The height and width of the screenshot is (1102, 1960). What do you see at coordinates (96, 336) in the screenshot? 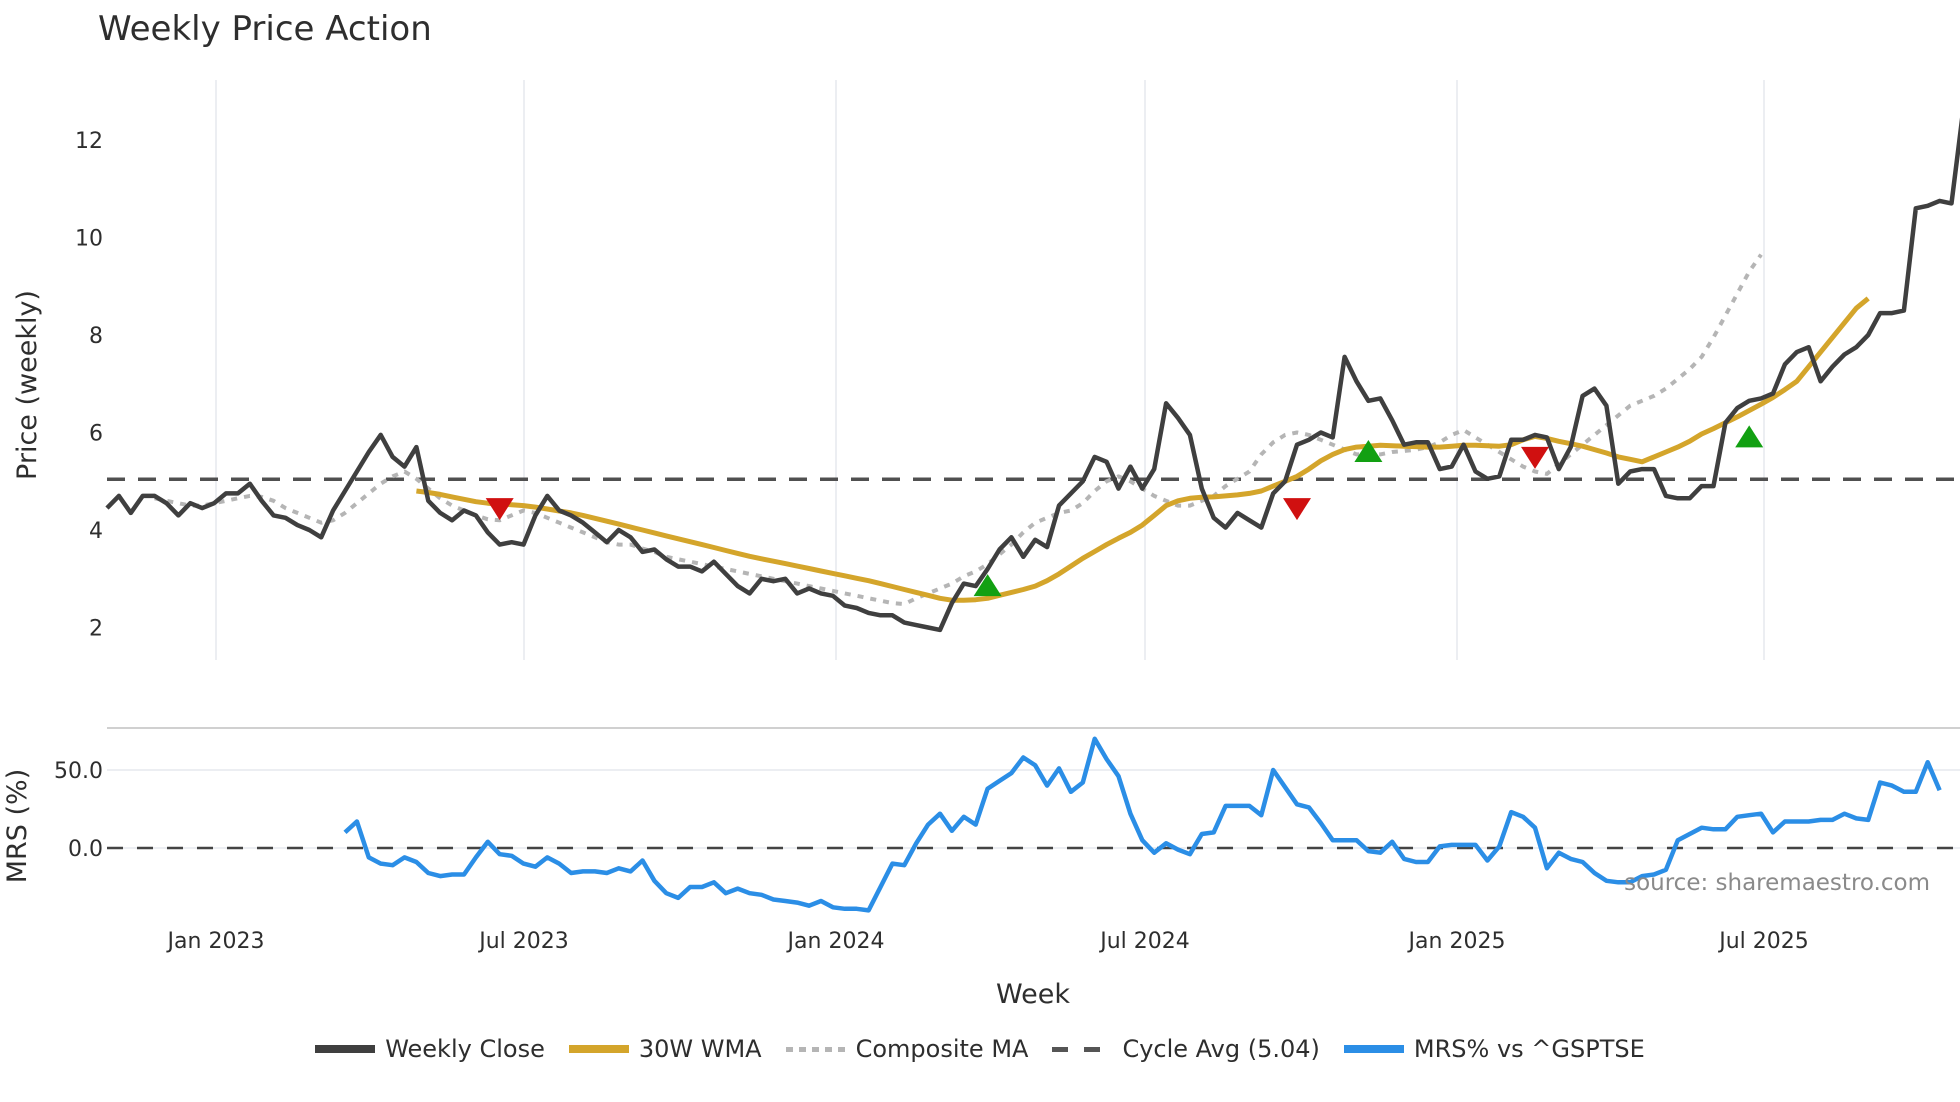
I see `price-y-tick-label: 8` at bounding box center [96, 336].